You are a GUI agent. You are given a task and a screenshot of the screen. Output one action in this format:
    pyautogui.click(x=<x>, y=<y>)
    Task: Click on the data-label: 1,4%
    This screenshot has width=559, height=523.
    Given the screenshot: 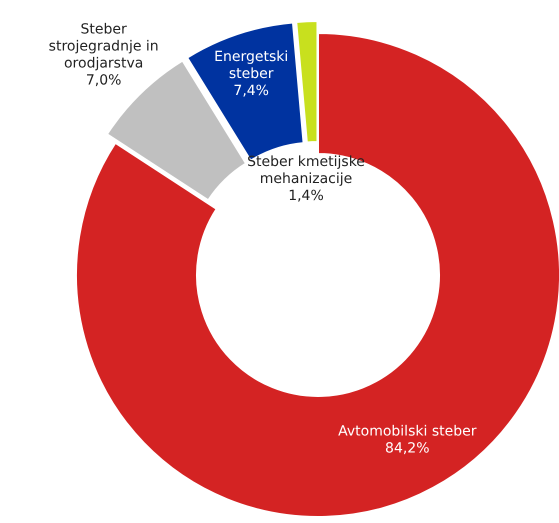 What is the action you would take?
    pyautogui.click(x=306, y=196)
    